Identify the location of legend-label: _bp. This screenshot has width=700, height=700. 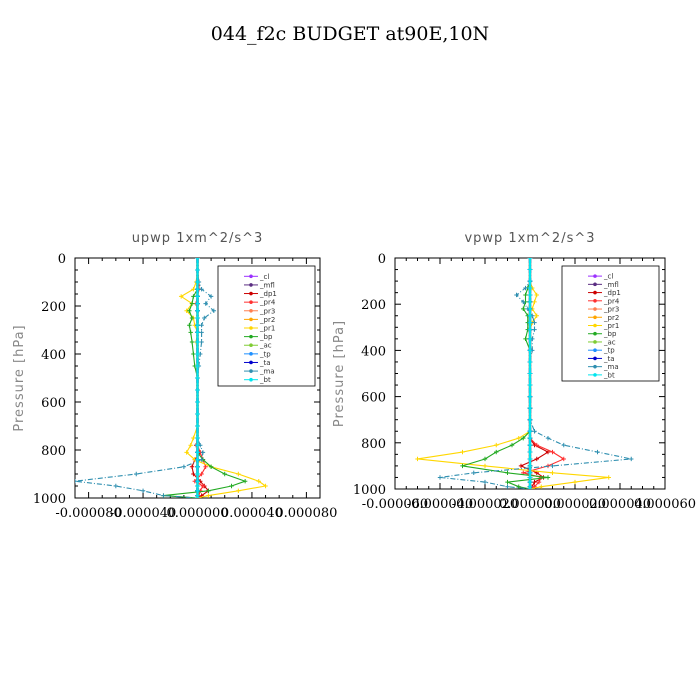
(266, 337).